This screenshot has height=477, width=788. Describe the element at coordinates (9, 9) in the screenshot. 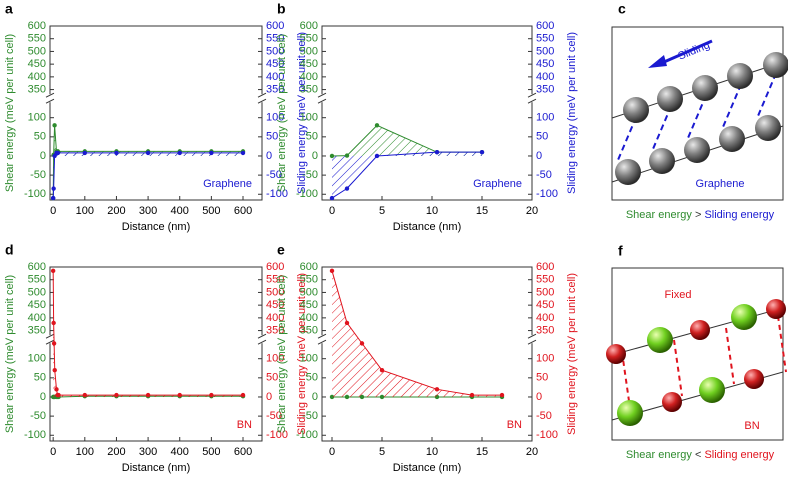

I see `panel-label: a` at that location.